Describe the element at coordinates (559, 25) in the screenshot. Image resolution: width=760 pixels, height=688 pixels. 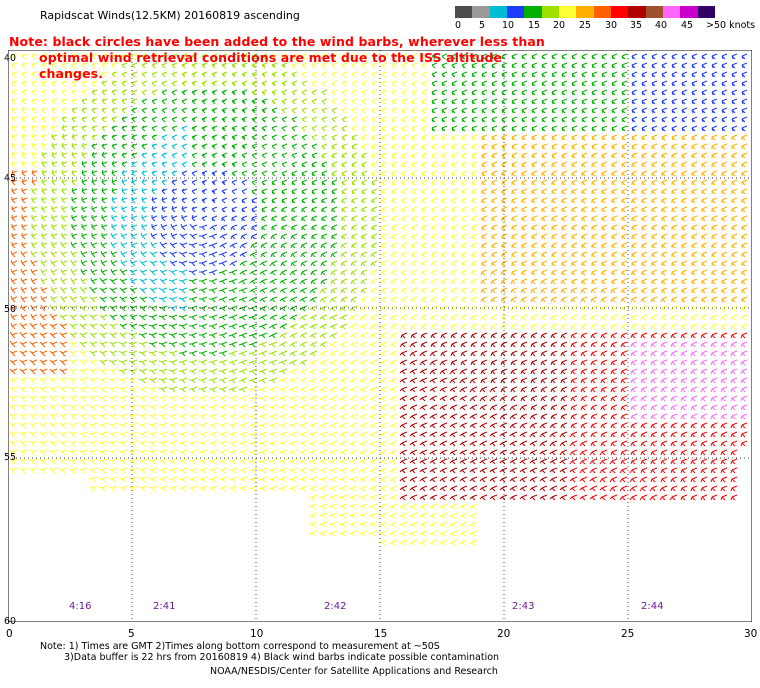
I see `scale-label-20: 20` at that location.